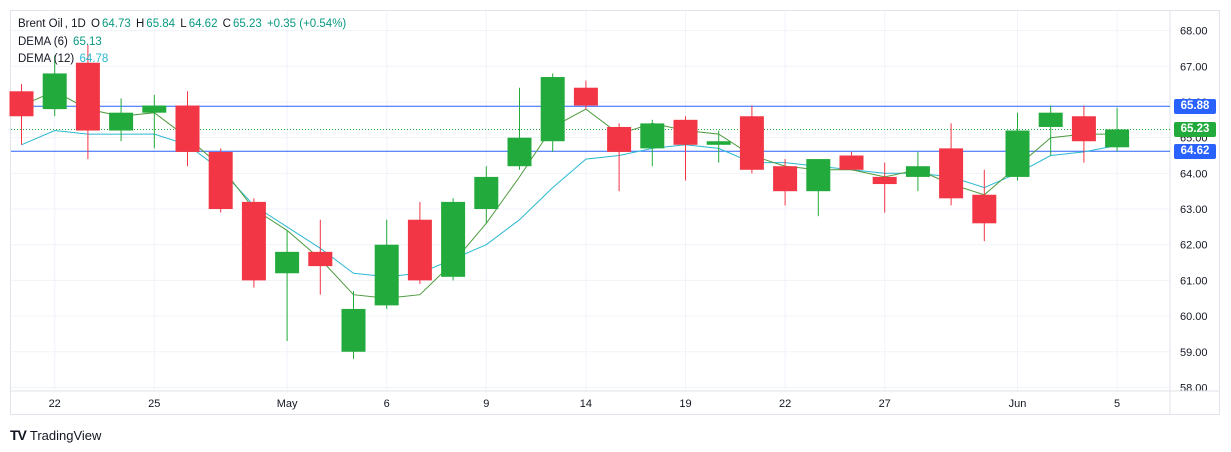 The height and width of the screenshot is (452, 1231). What do you see at coordinates (885, 404) in the screenshot?
I see `x-tick-label: 27` at bounding box center [885, 404].